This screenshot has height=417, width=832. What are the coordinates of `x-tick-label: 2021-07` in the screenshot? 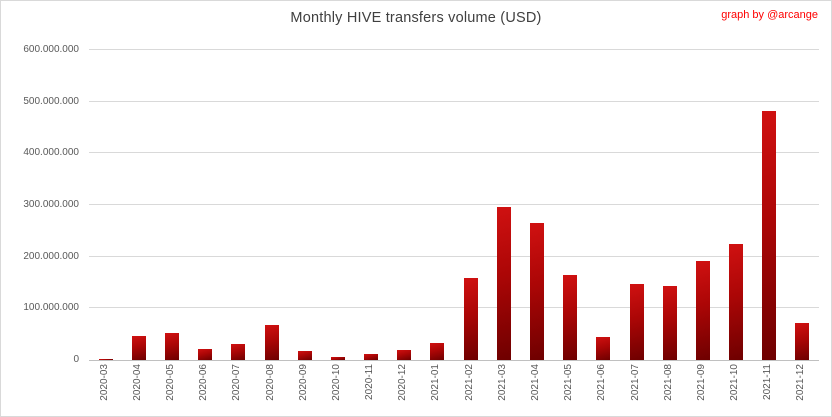 It's located at (635, 382).